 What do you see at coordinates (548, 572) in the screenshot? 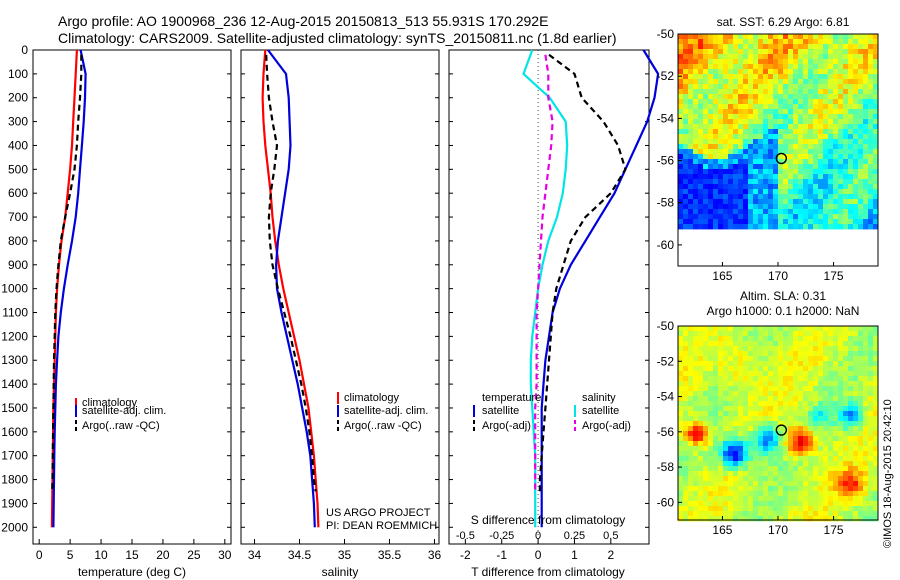
I see `difference-xlabel: T difference from climatology` at bounding box center [548, 572].